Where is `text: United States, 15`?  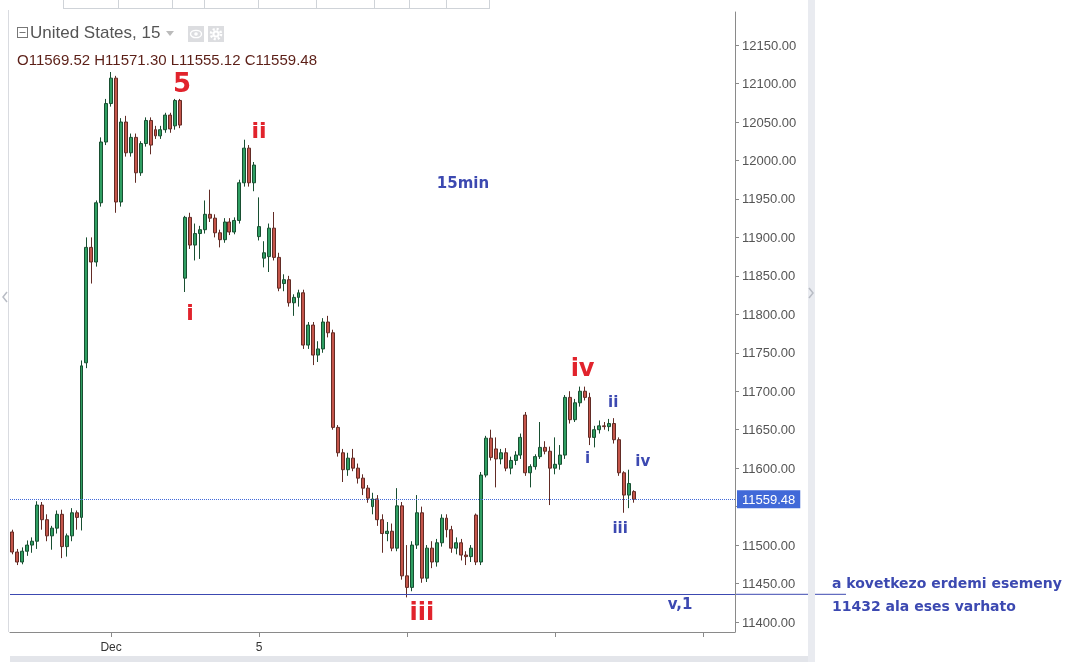 text: United States, 15 is located at coordinates (95, 32).